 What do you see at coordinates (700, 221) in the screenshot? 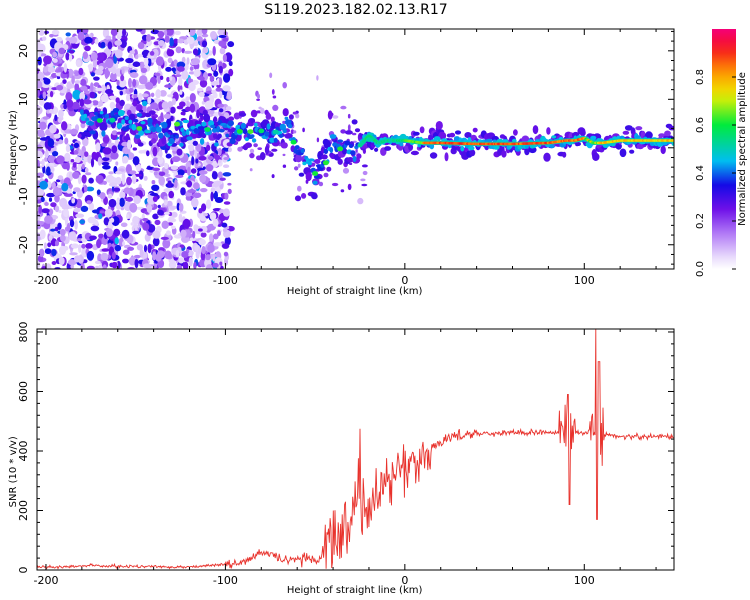
I see `colorbar-tick-label: 0.2` at bounding box center [700, 221].